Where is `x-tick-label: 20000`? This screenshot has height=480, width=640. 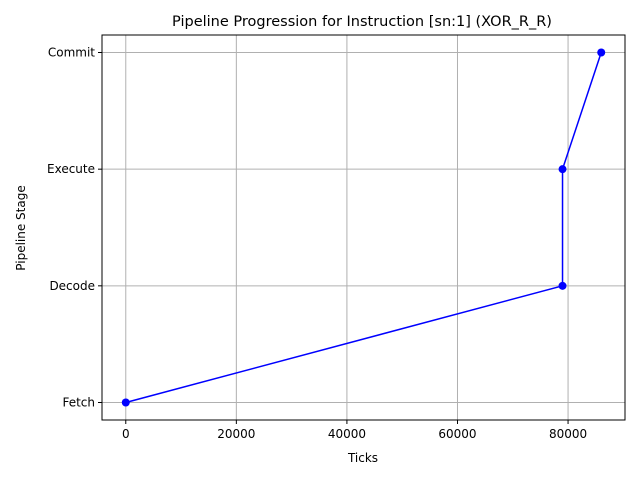
x-tick-label: 20000 is located at coordinates (236, 434).